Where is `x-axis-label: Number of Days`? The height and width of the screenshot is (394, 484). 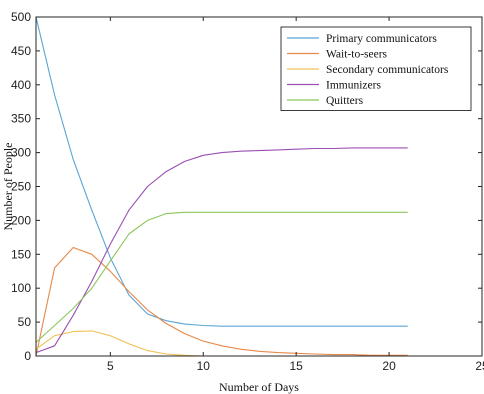 x-axis-label: Number of Days is located at coordinates (259, 387).